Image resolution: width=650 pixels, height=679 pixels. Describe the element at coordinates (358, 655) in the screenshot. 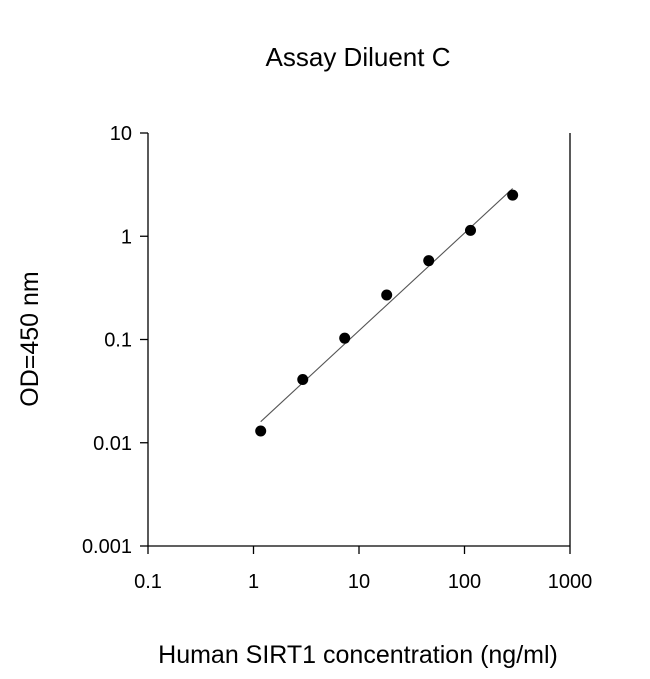

I see `x-axis-title: Human SIRT1 concentration (ng/ml)` at that location.